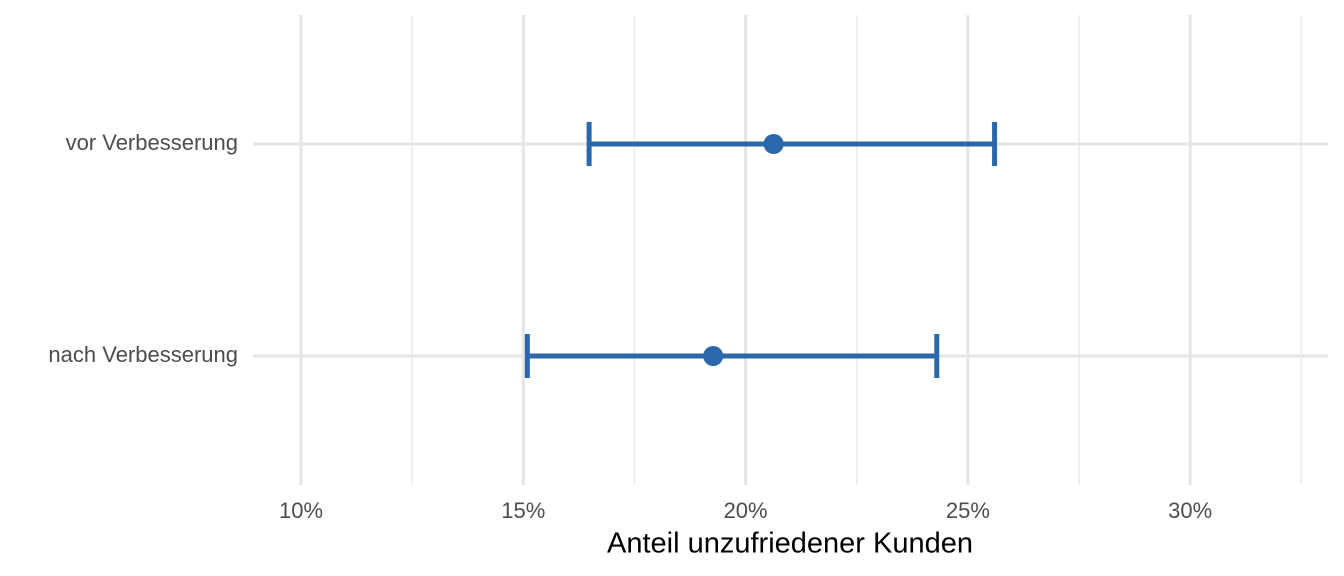 The image size is (1344, 576). Describe the element at coordinates (301, 510) in the screenshot. I see `x-tick-label: 10%` at that location.